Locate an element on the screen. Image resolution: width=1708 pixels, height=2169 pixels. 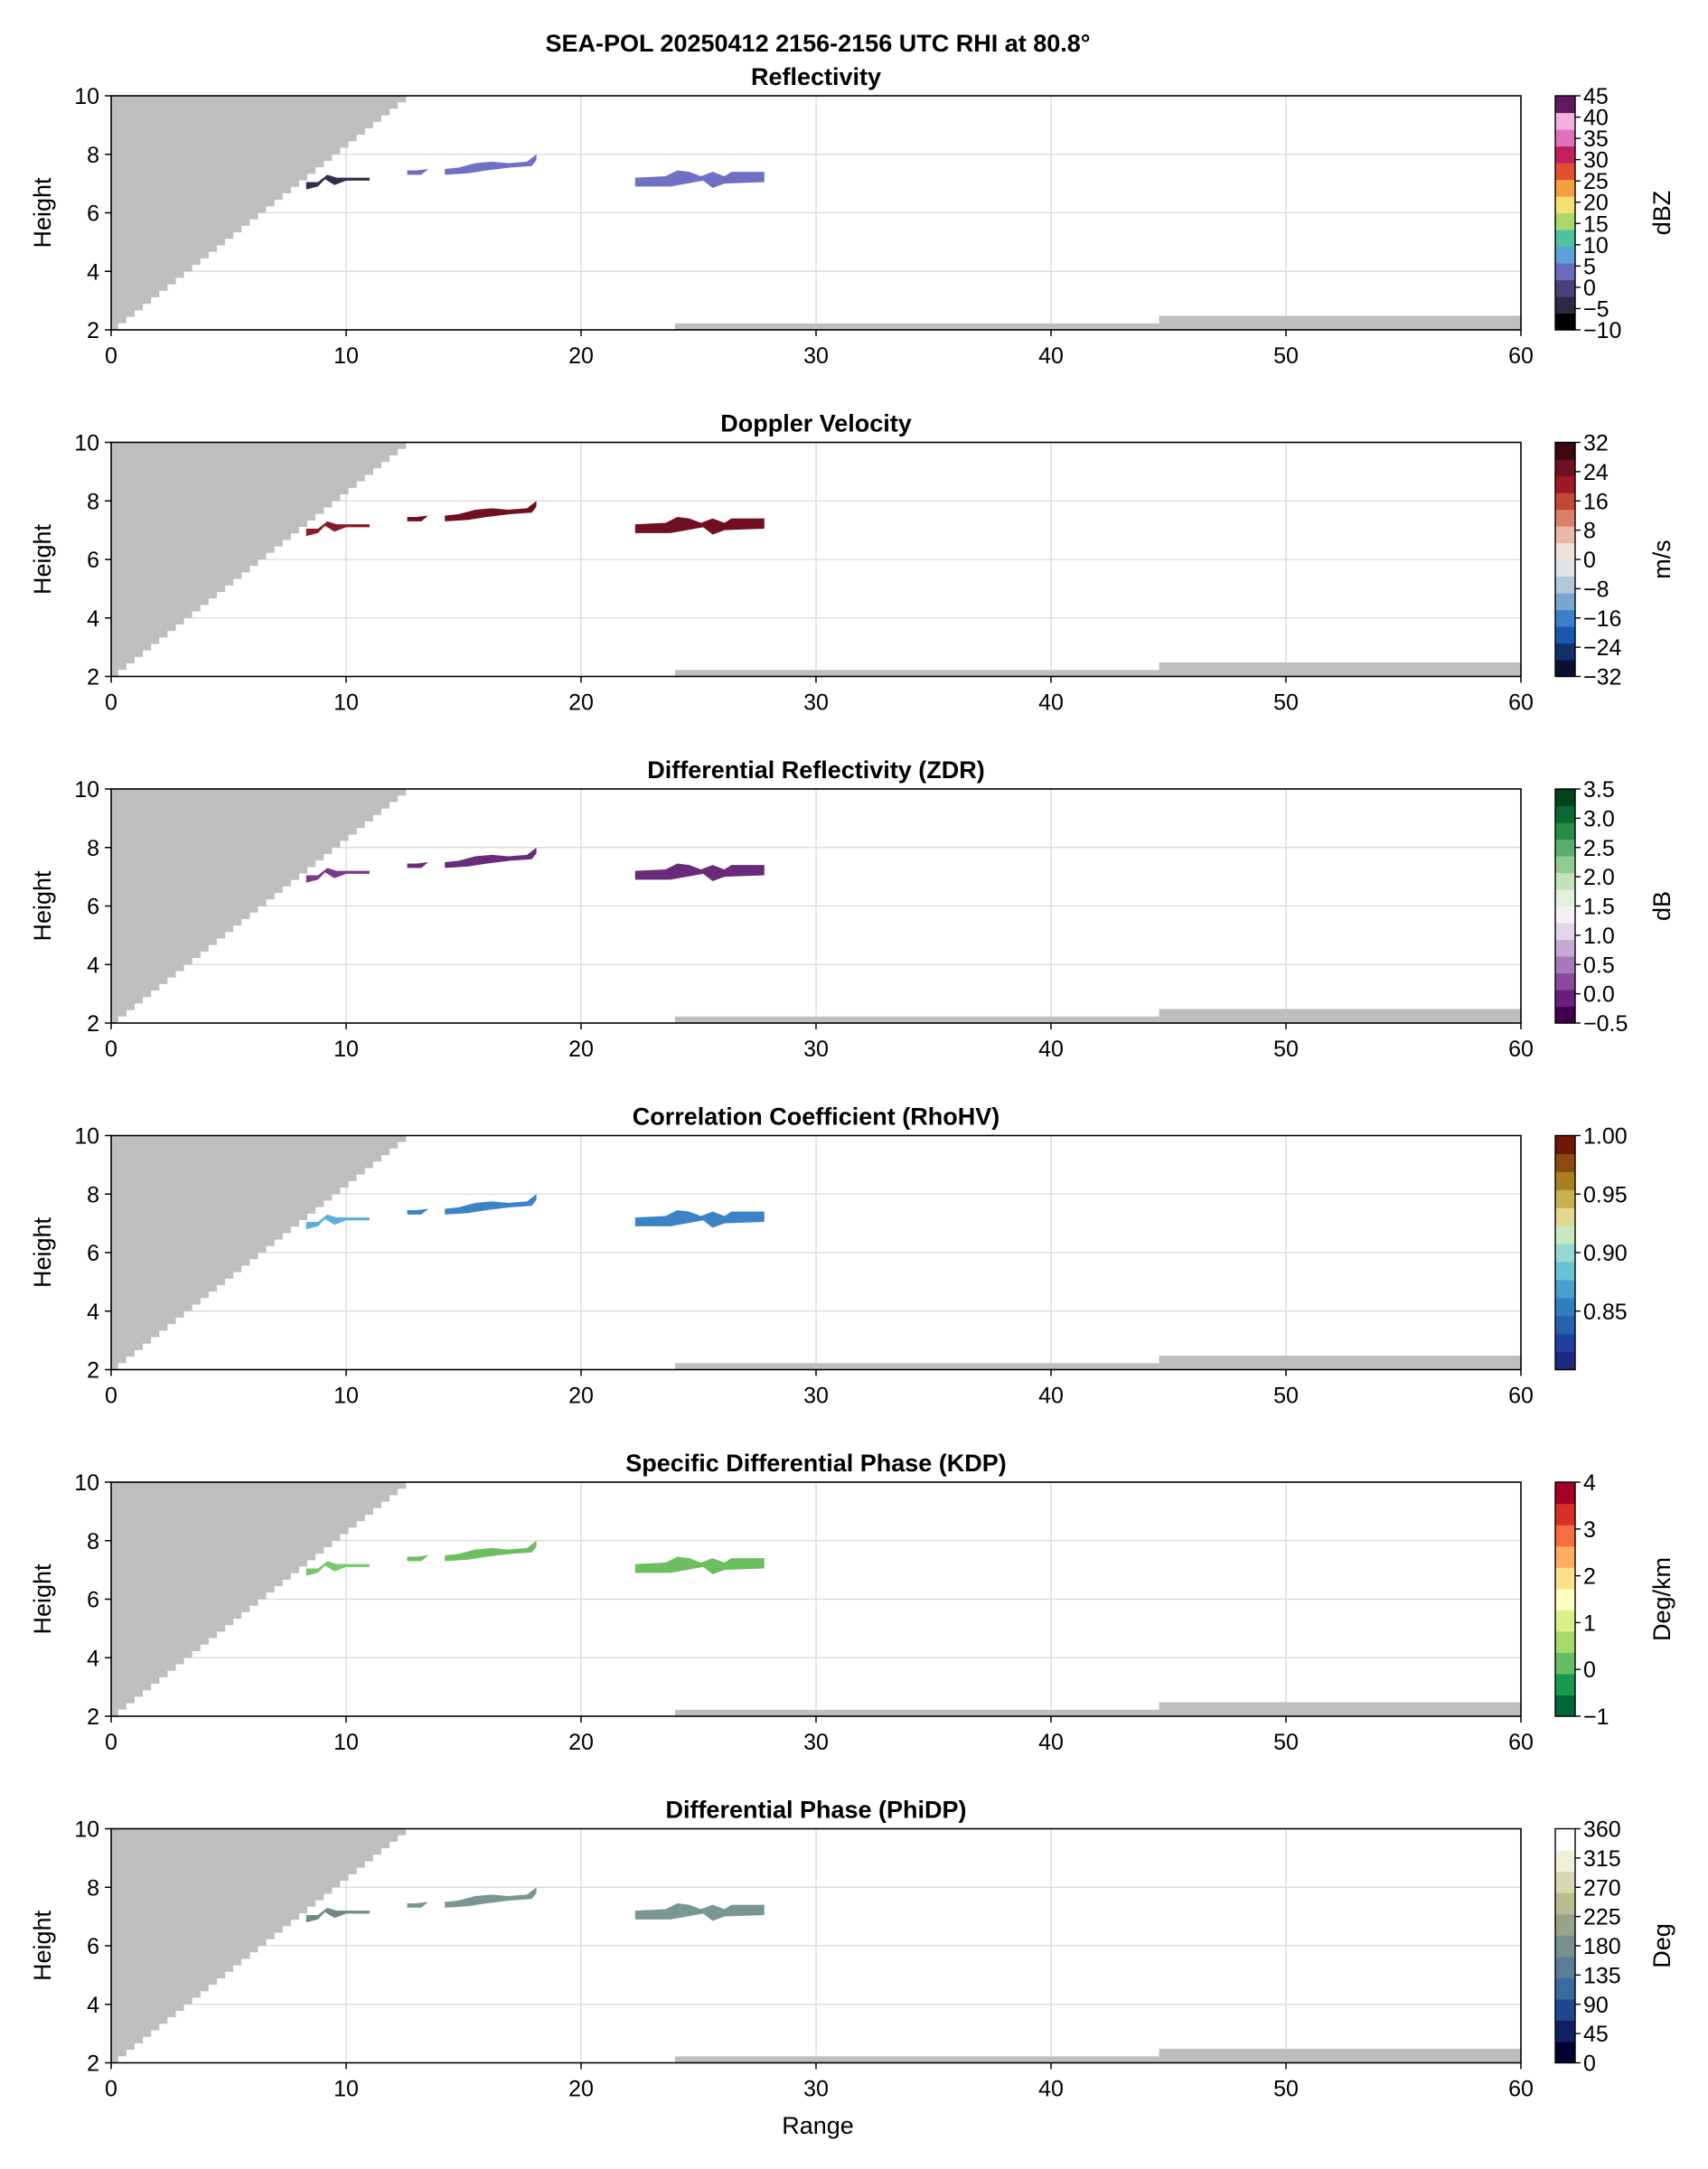
colorbar-tick-label: −32 is located at coordinates (1602, 677).